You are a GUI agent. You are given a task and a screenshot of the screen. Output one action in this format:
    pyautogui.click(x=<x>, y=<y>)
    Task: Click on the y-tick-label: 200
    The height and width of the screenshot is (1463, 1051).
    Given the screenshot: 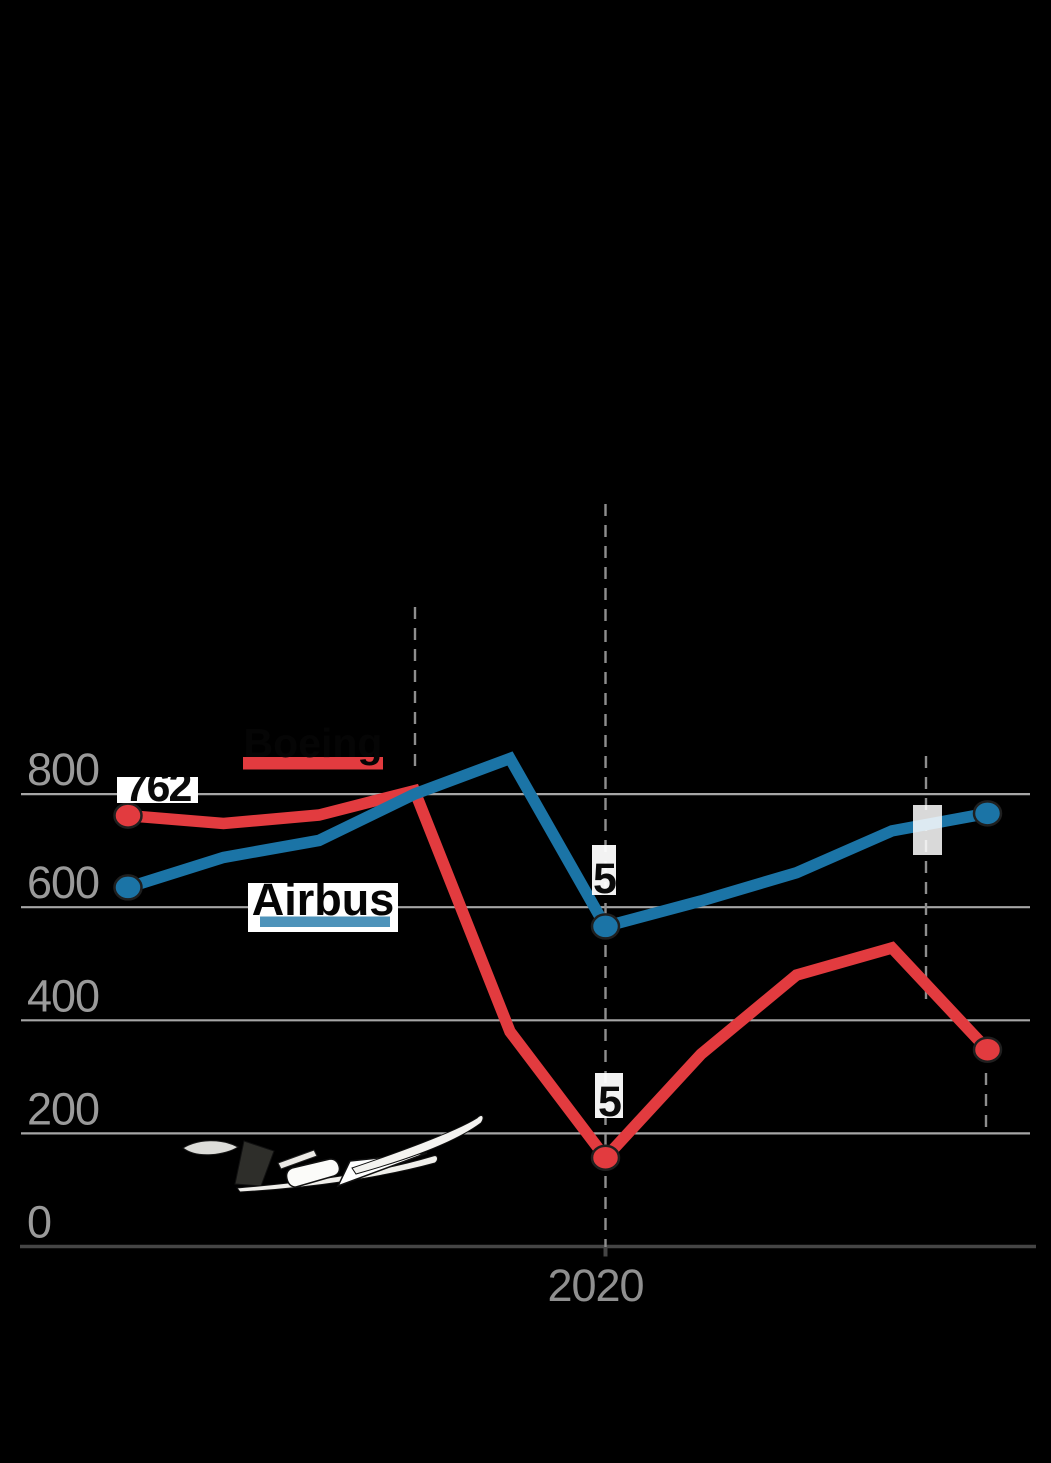 What is the action you would take?
    pyautogui.click(x=63, y=1108)
    